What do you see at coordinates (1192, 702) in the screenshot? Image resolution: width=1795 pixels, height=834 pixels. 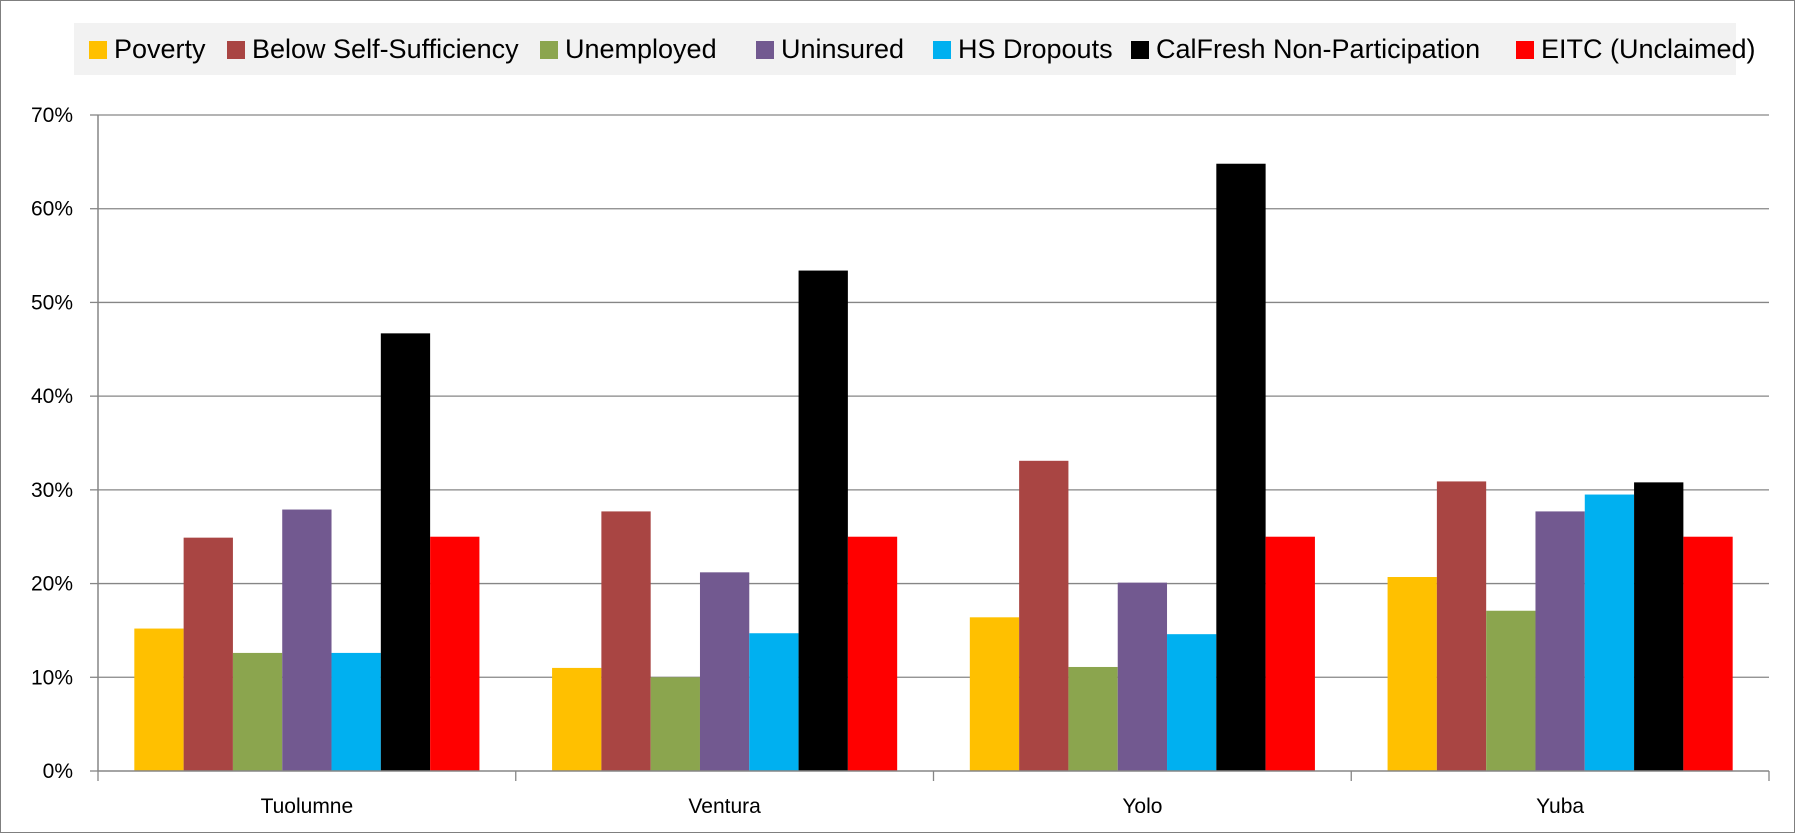 I see `bar-hs-dropouts-yolo` at bounding box center [1192, 702].